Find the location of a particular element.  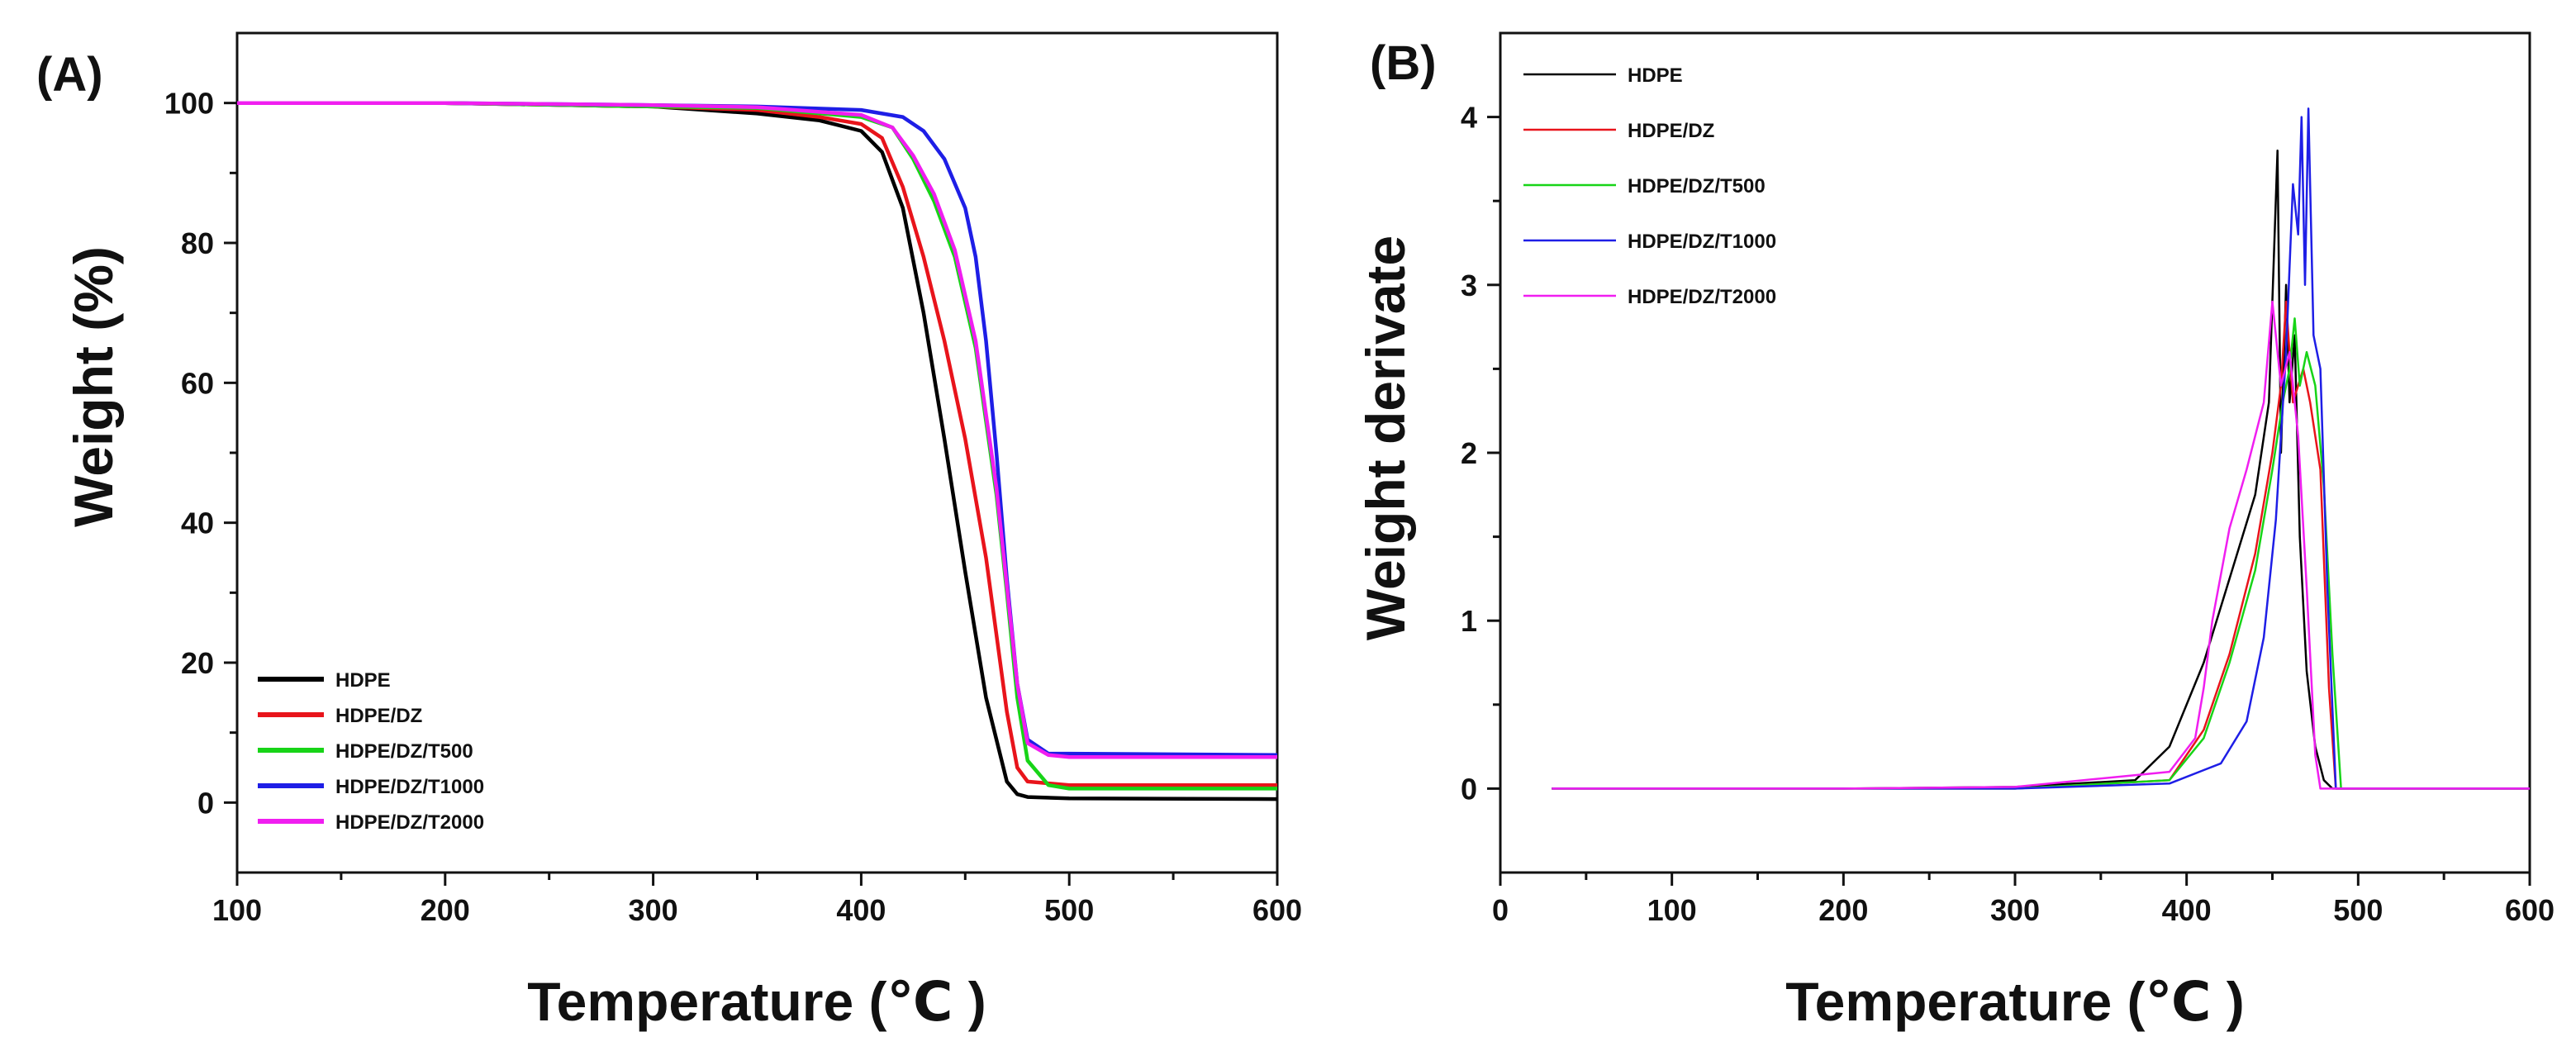

panel-b-x-axis-title: Temperature (℃ ) is located at coordinates (2015, 1001).